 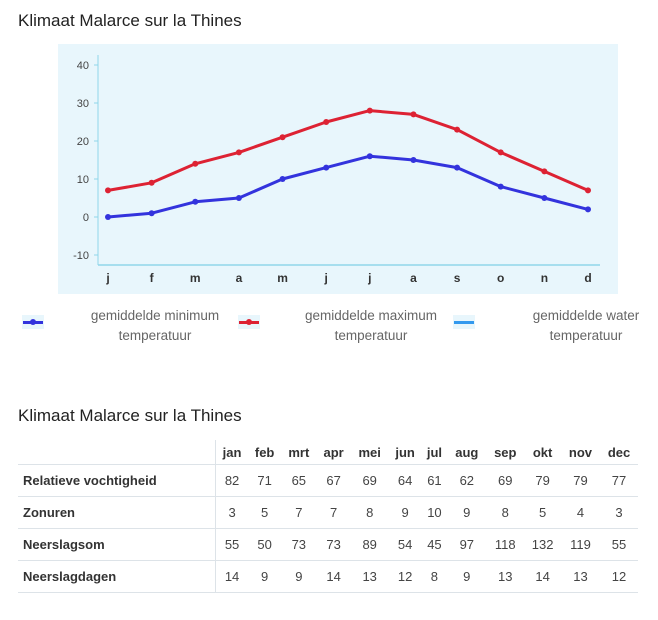 What do you see at coordinates (265, 544) in the screenshot?
I see `table-cell: 50` at bounding box center [265, 544].